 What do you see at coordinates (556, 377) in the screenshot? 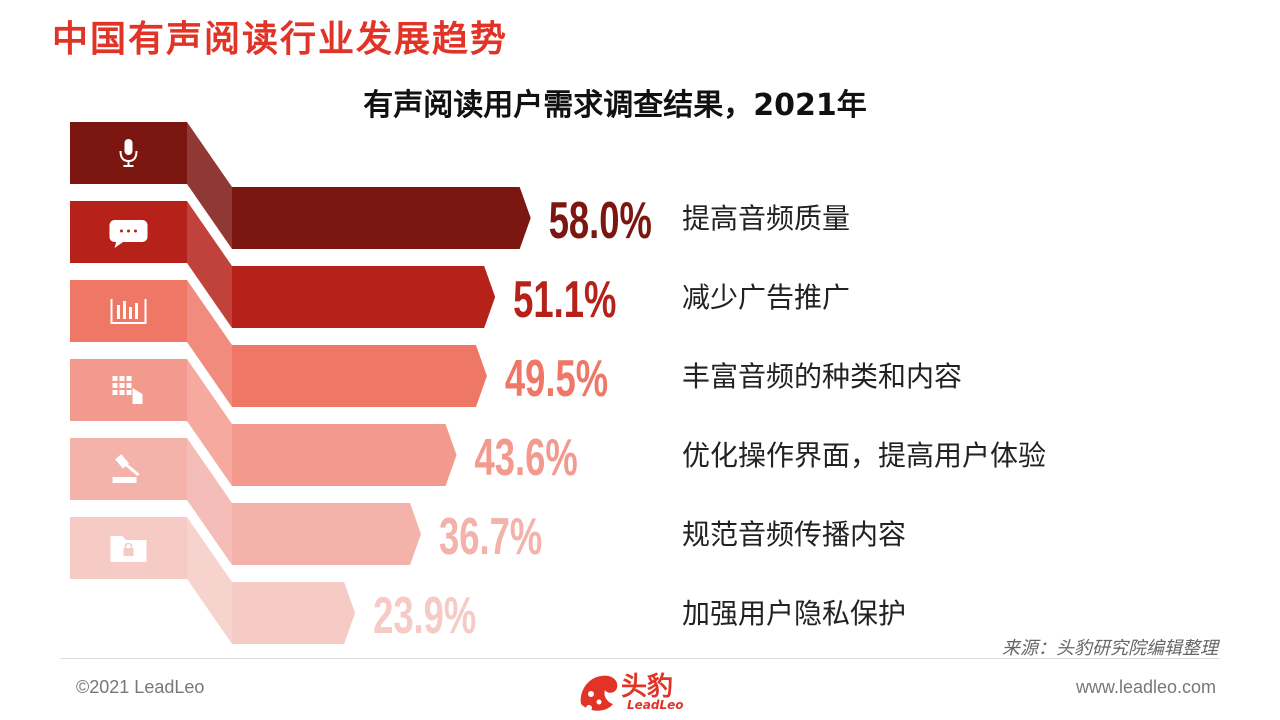
I see `value-label: 49.5%` at bounding box center [556, 377].